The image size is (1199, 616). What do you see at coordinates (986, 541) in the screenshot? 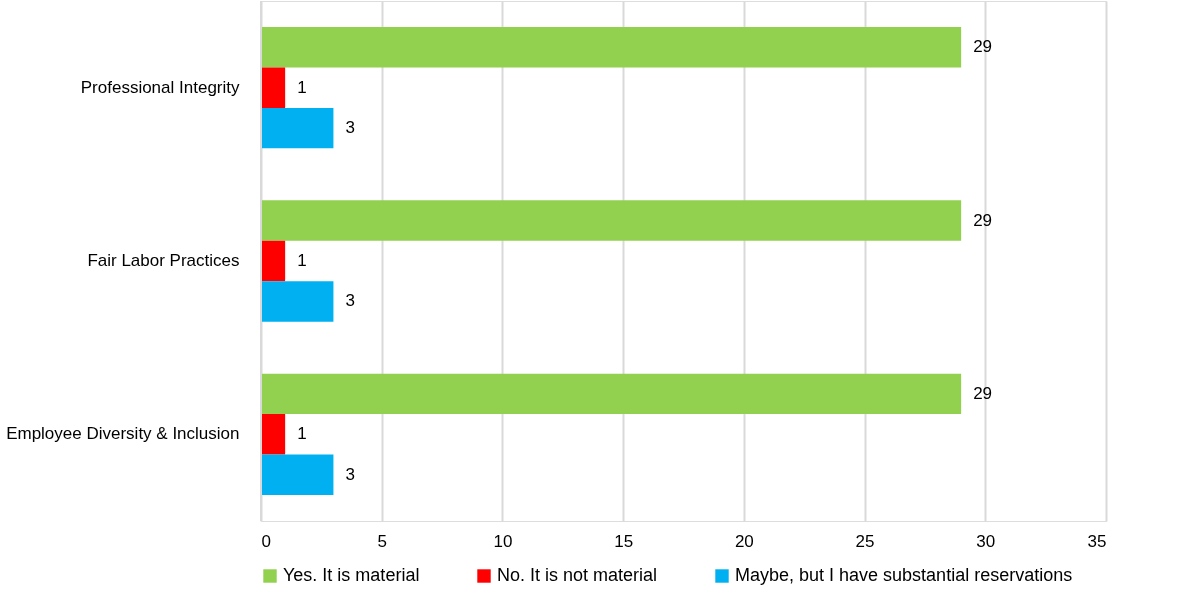
I see `x-tick-label: 30` at bounding box center [986, 541].